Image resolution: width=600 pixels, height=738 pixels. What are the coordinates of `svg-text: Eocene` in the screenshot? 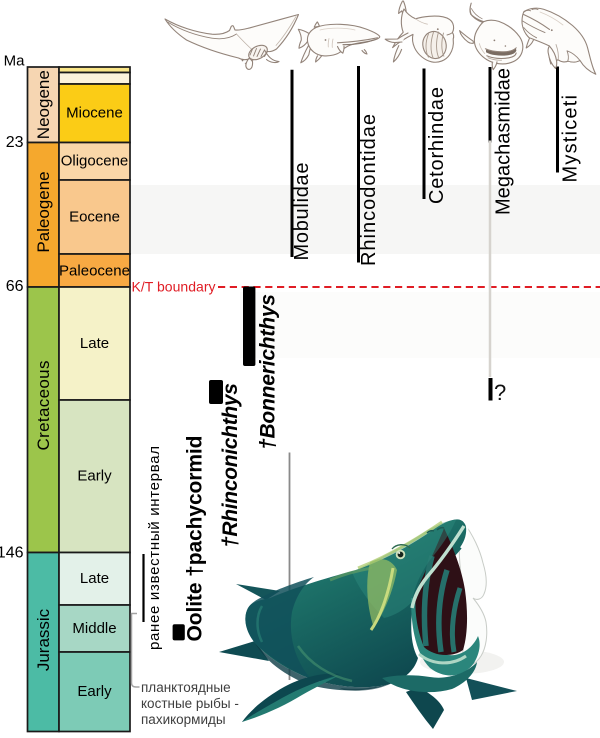 It's located at (94, 217).